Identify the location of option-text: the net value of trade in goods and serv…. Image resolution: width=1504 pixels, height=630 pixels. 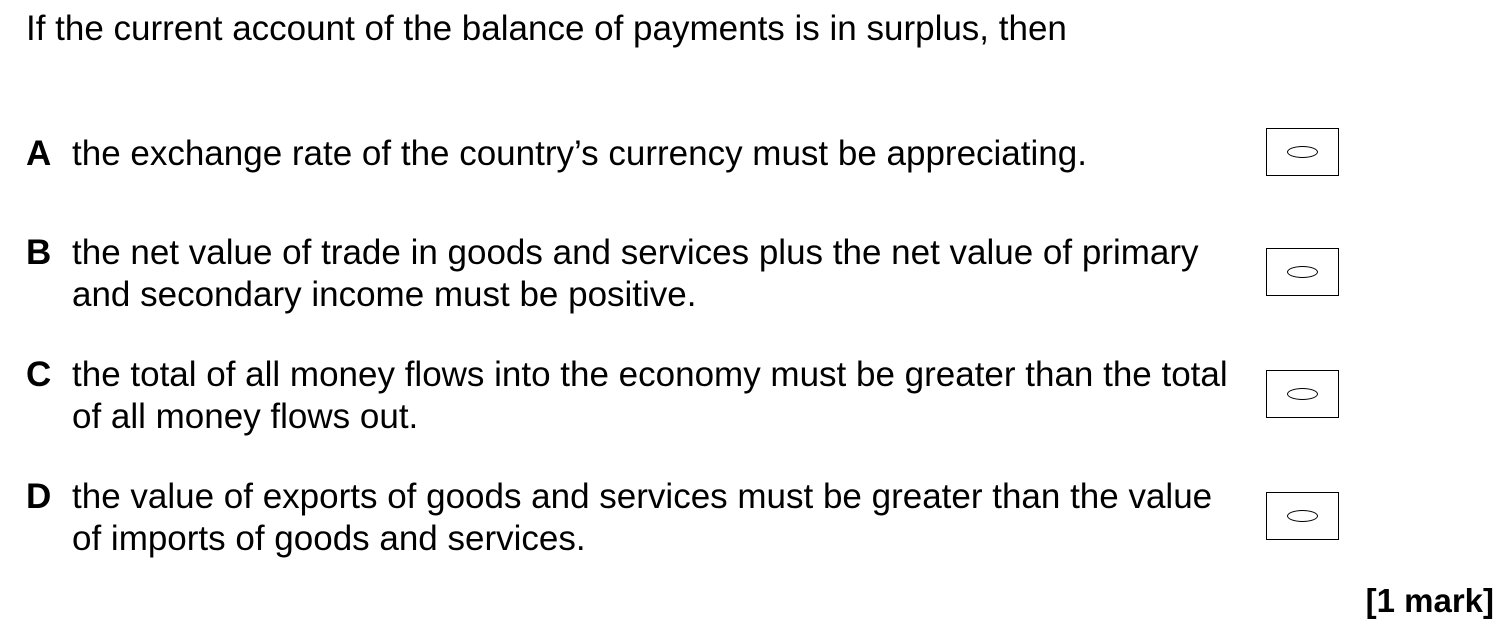
(635, 273).